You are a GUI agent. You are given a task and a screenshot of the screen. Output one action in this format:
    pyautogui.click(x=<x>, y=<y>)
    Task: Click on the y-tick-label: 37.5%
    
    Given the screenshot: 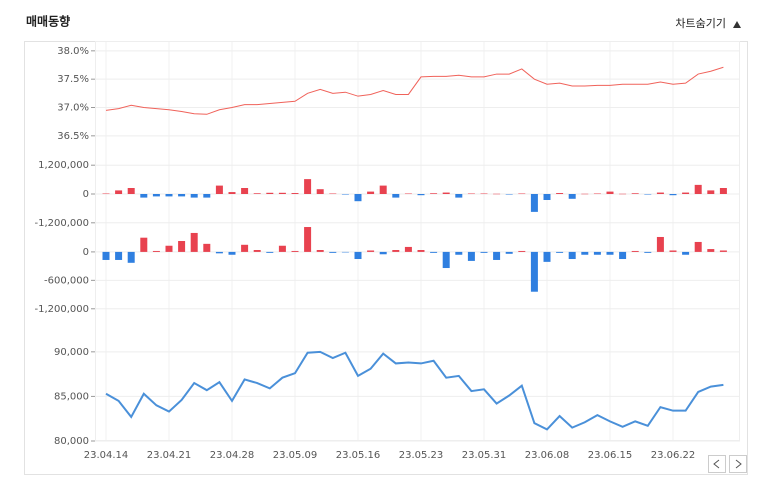 What is the action you would take?
    pyautogui.click(x=73, y=79)
    